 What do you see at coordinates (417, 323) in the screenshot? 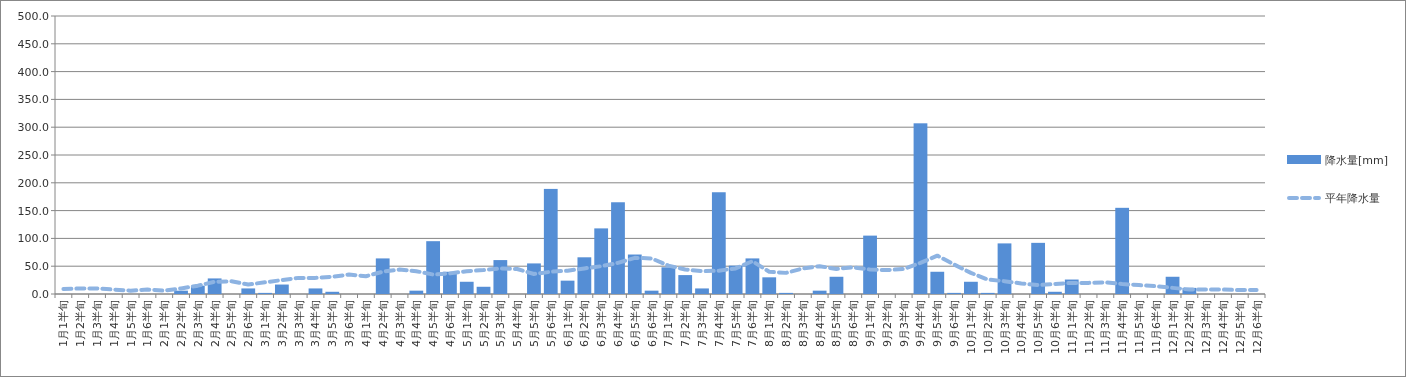
I see `x-tick-label: 4月4半旬` at bounding box center [417, 323].